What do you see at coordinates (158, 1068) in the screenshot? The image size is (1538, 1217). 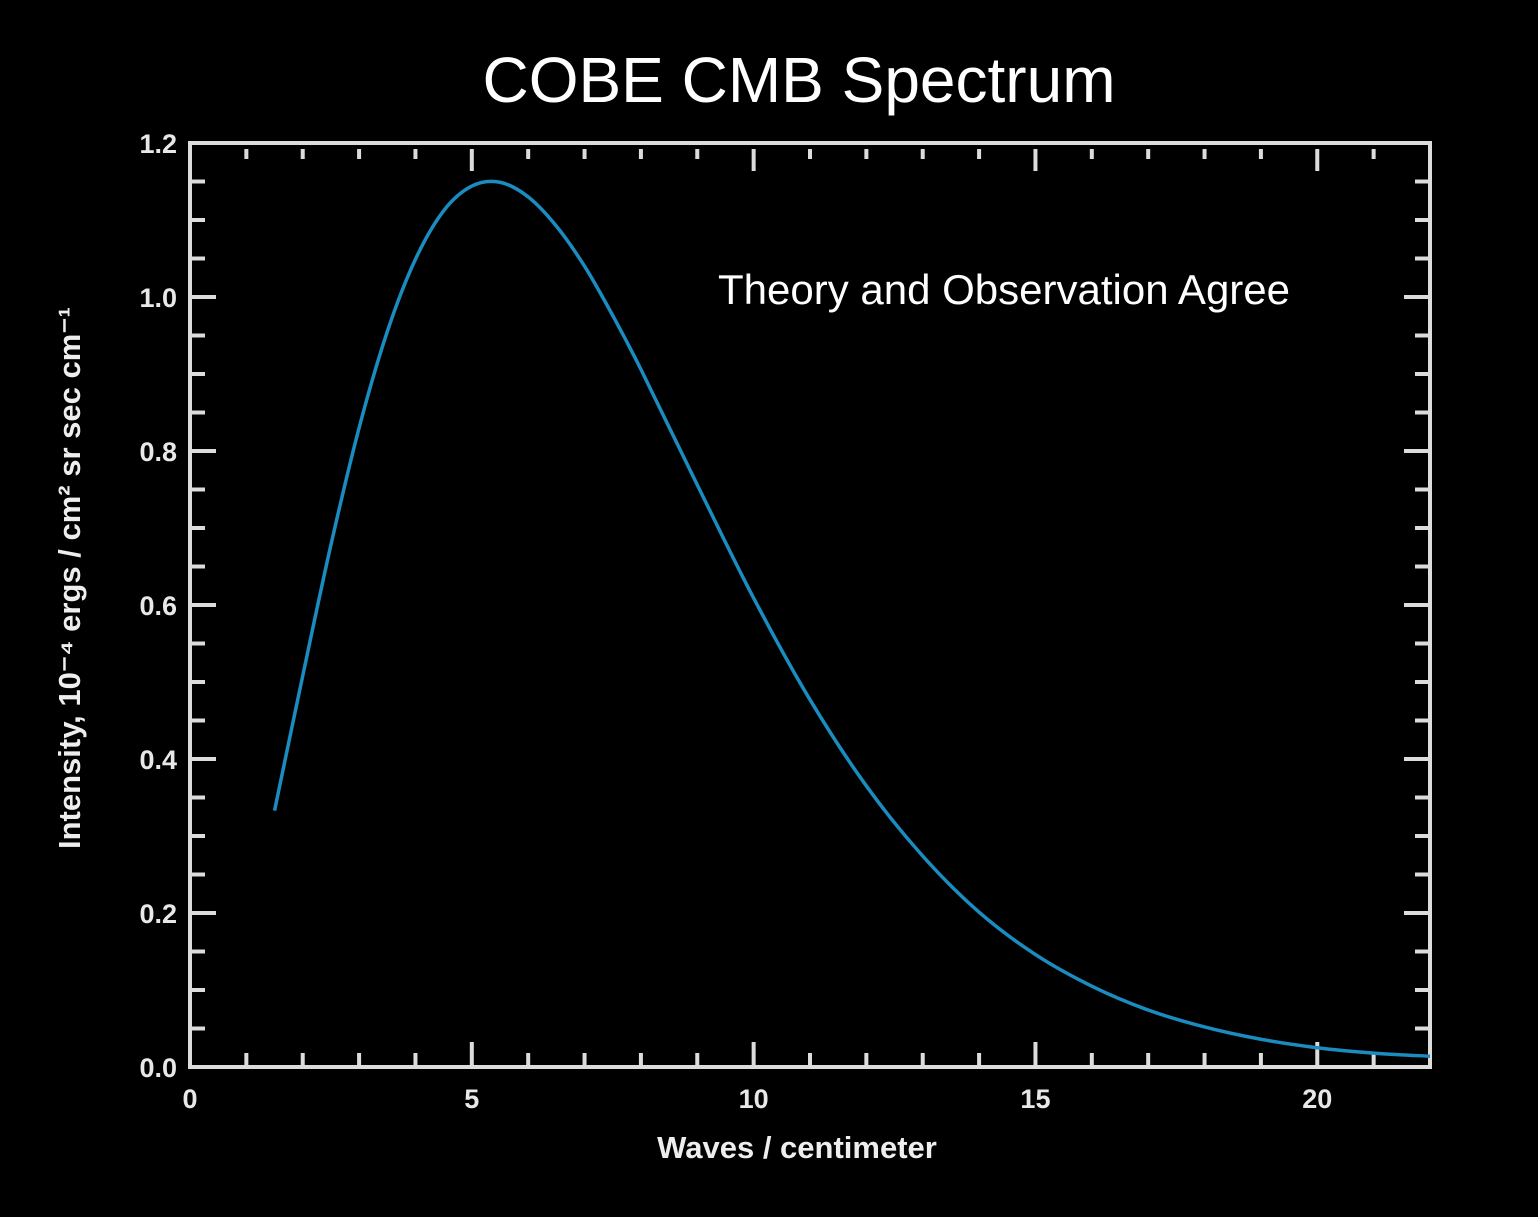 I see `y-tick-label: 0.0` at bounding box center [158, 1068].